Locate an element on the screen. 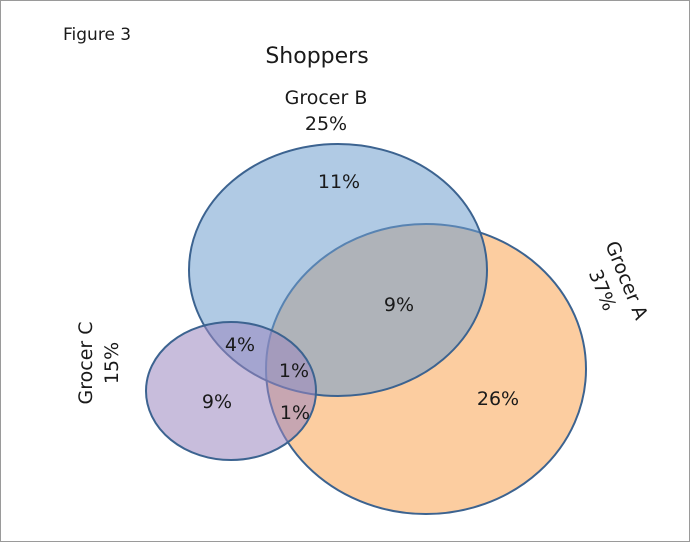 This screenshot has height=543, width=690. grocer-c-label: Grocer C 15% is located at coordinates (99, 363).